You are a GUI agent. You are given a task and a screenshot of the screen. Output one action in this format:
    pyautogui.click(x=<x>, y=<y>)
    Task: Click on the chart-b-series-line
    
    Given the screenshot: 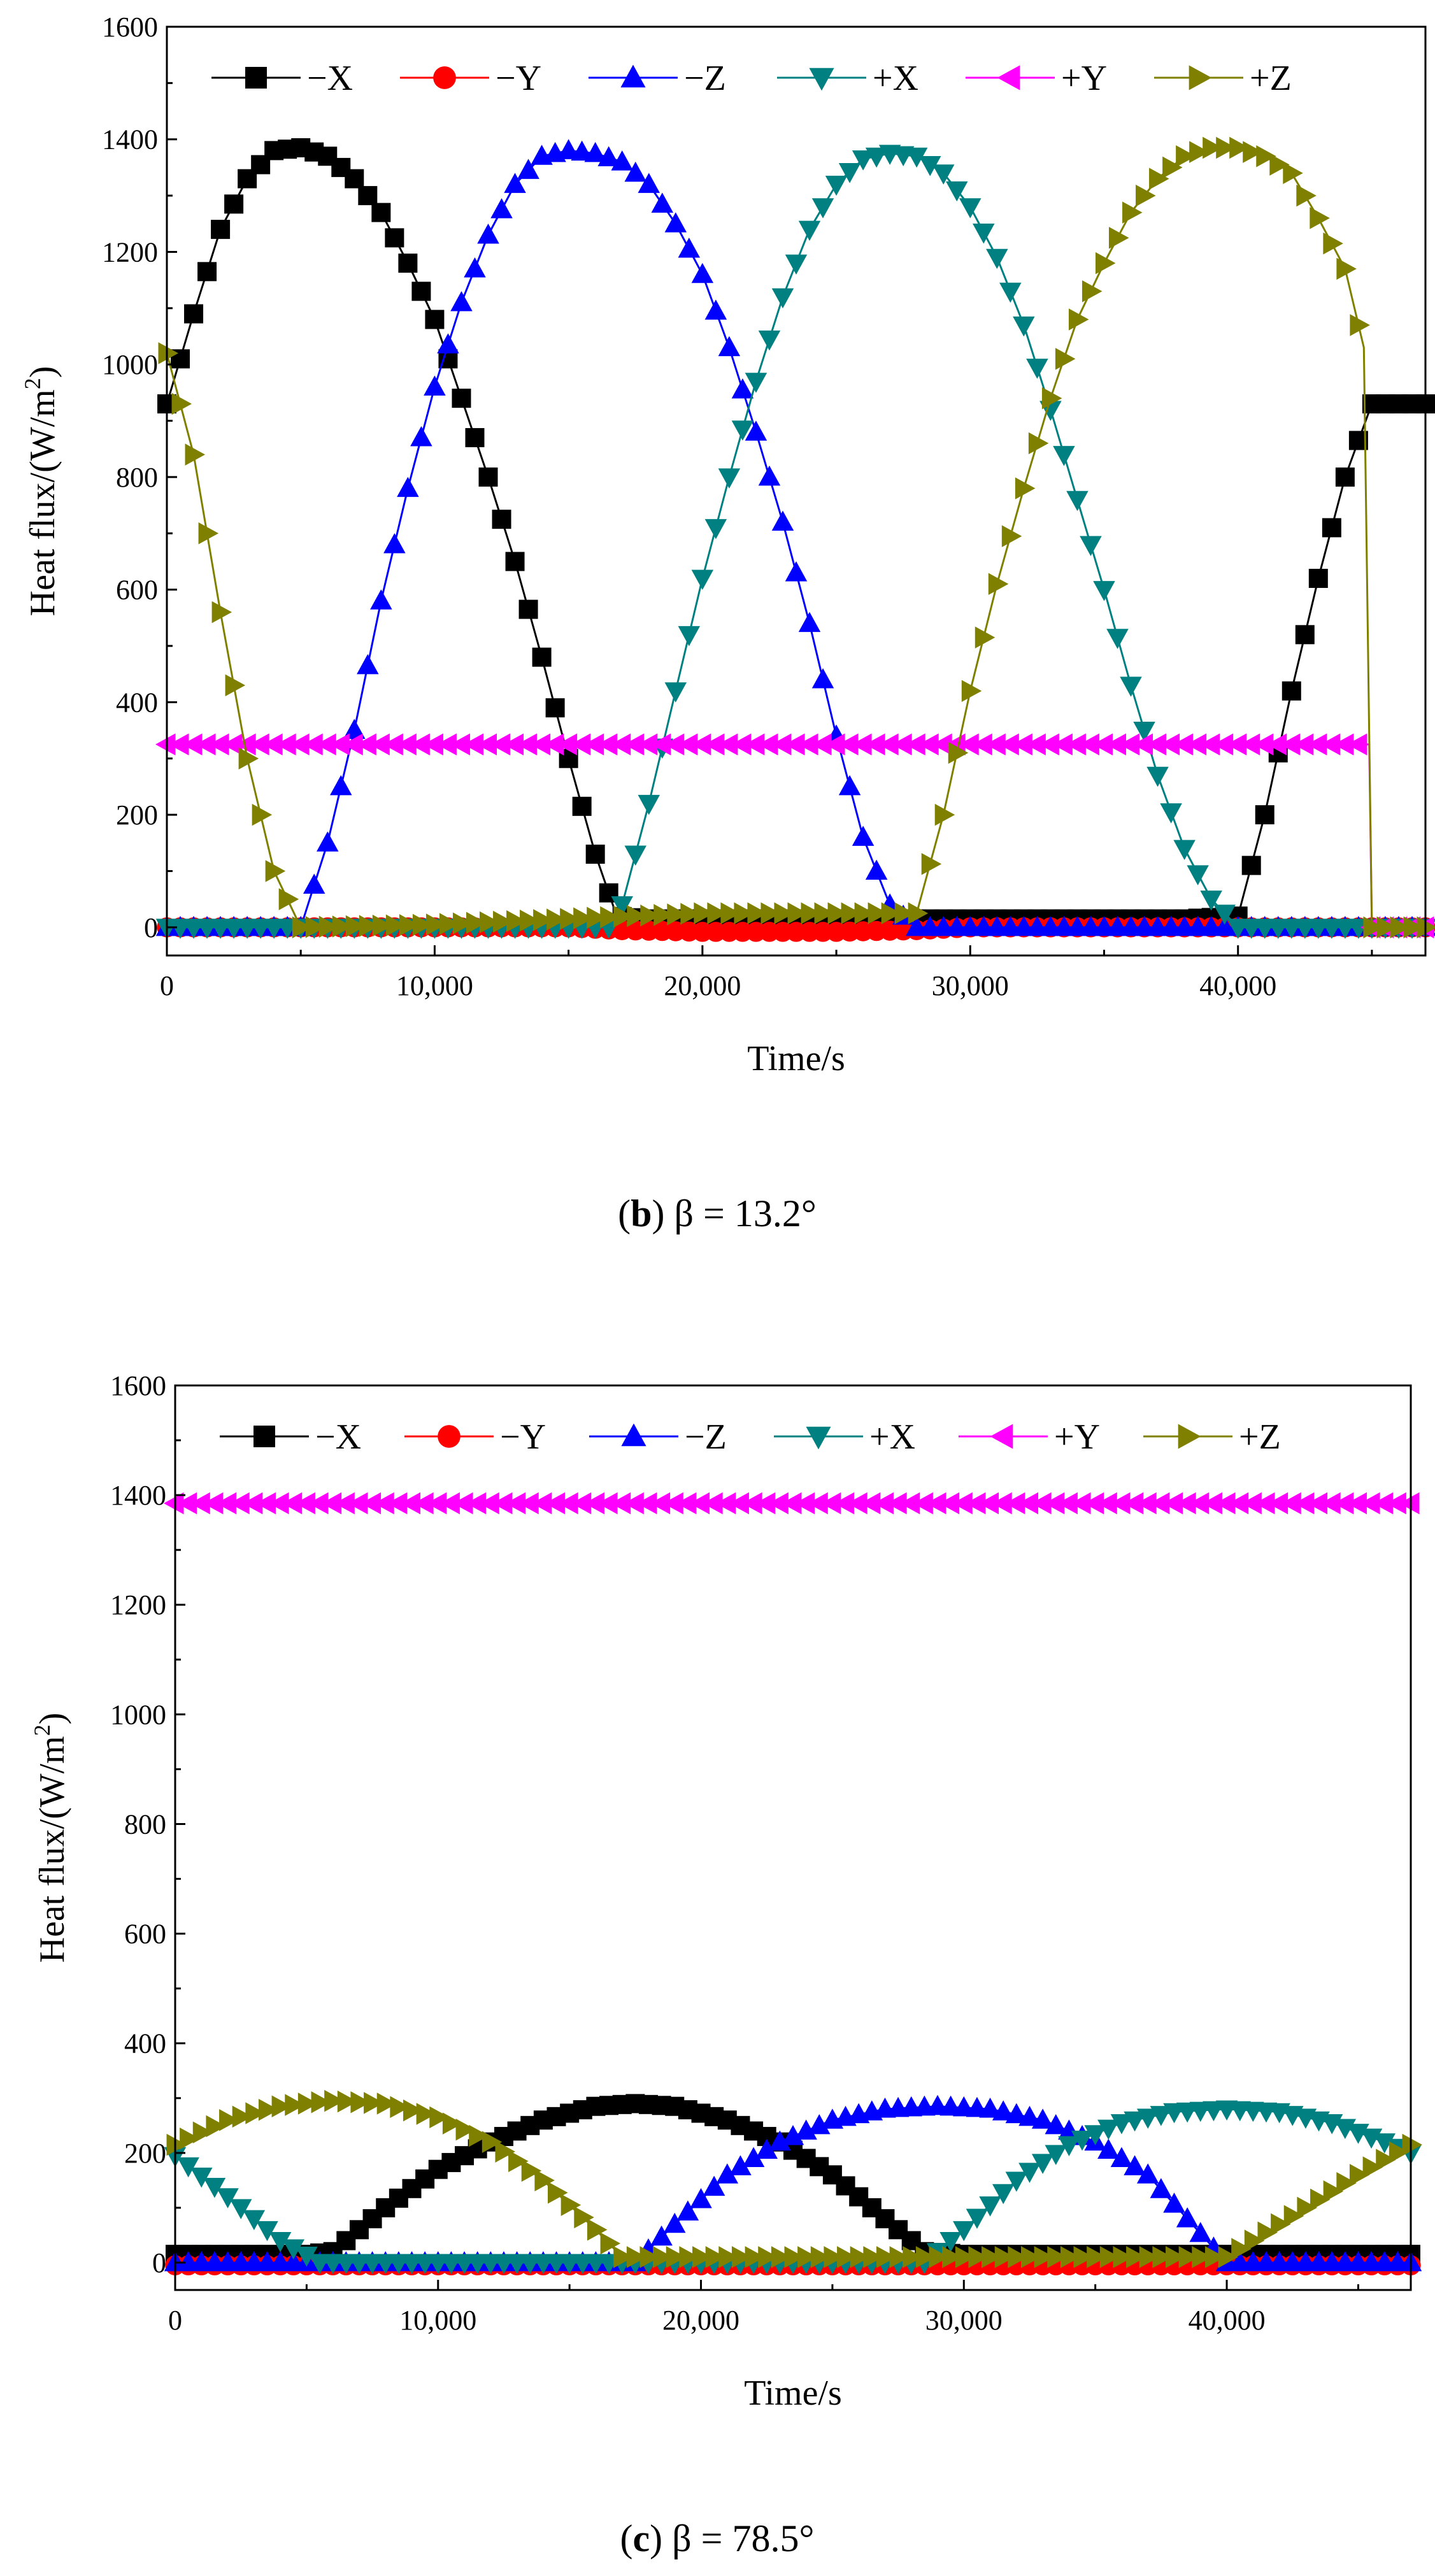 What is the action you would take?
    pyautogui.click(x=796, y=836)
    